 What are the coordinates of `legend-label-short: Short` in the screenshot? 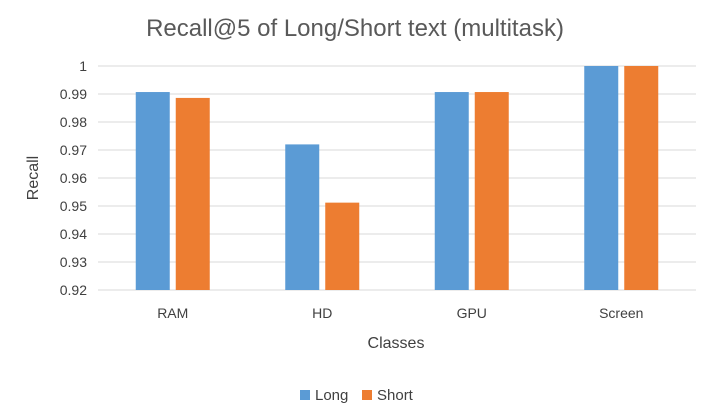 It's located at (395, 395).